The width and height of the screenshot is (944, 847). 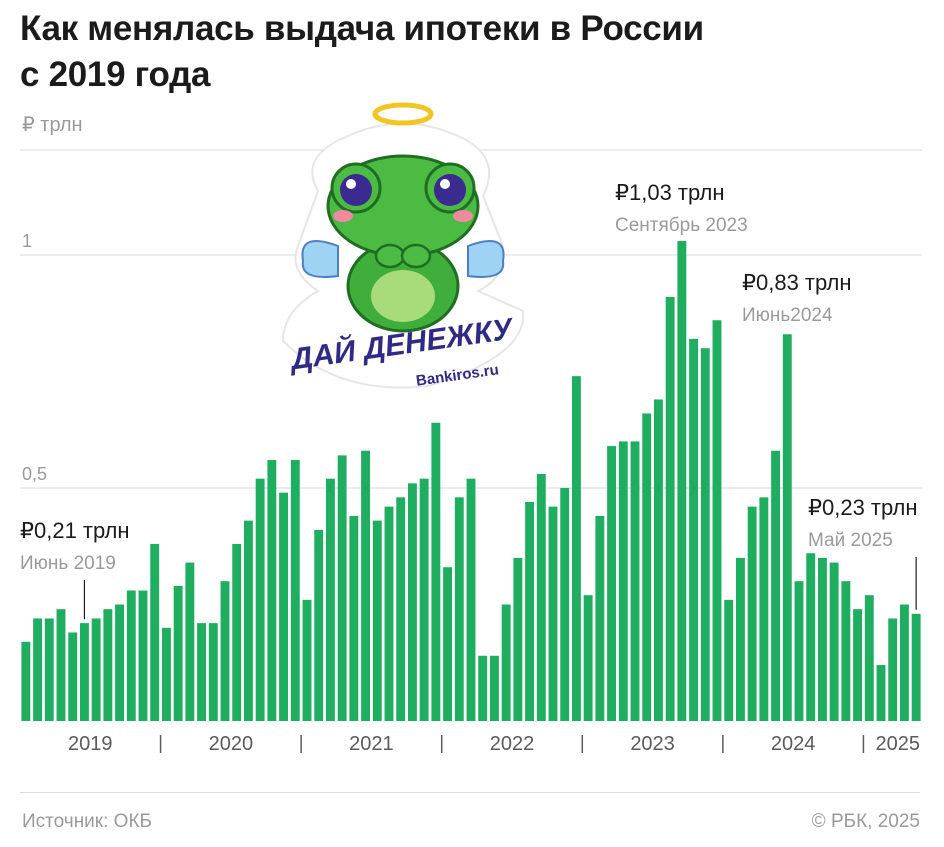 What do you see at coordinates (52, 125) in the screenshot?
I see `y-axis-unit: ₽ трлн` at bounding box center [52, 125].